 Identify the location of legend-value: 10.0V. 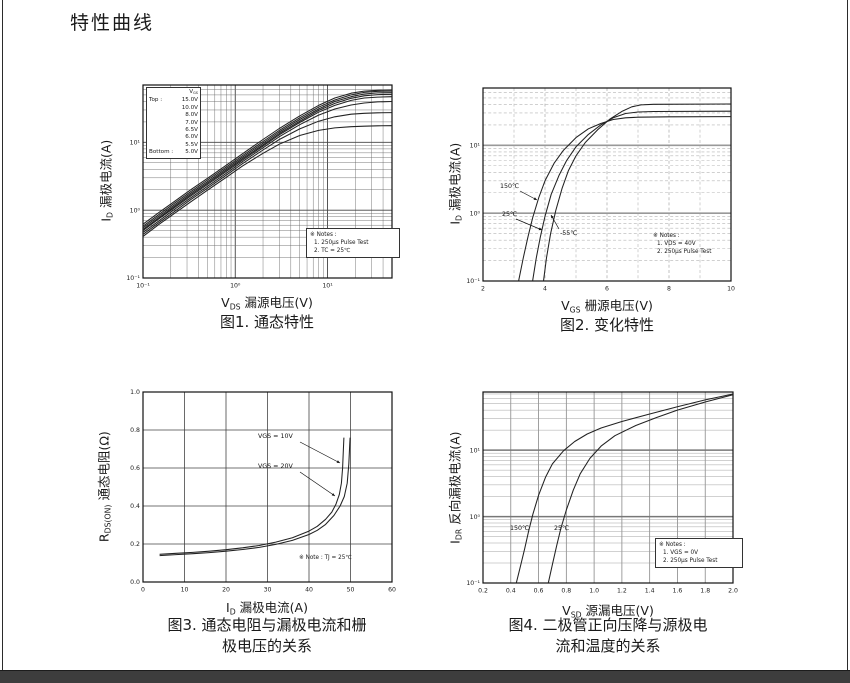
(189, 107).